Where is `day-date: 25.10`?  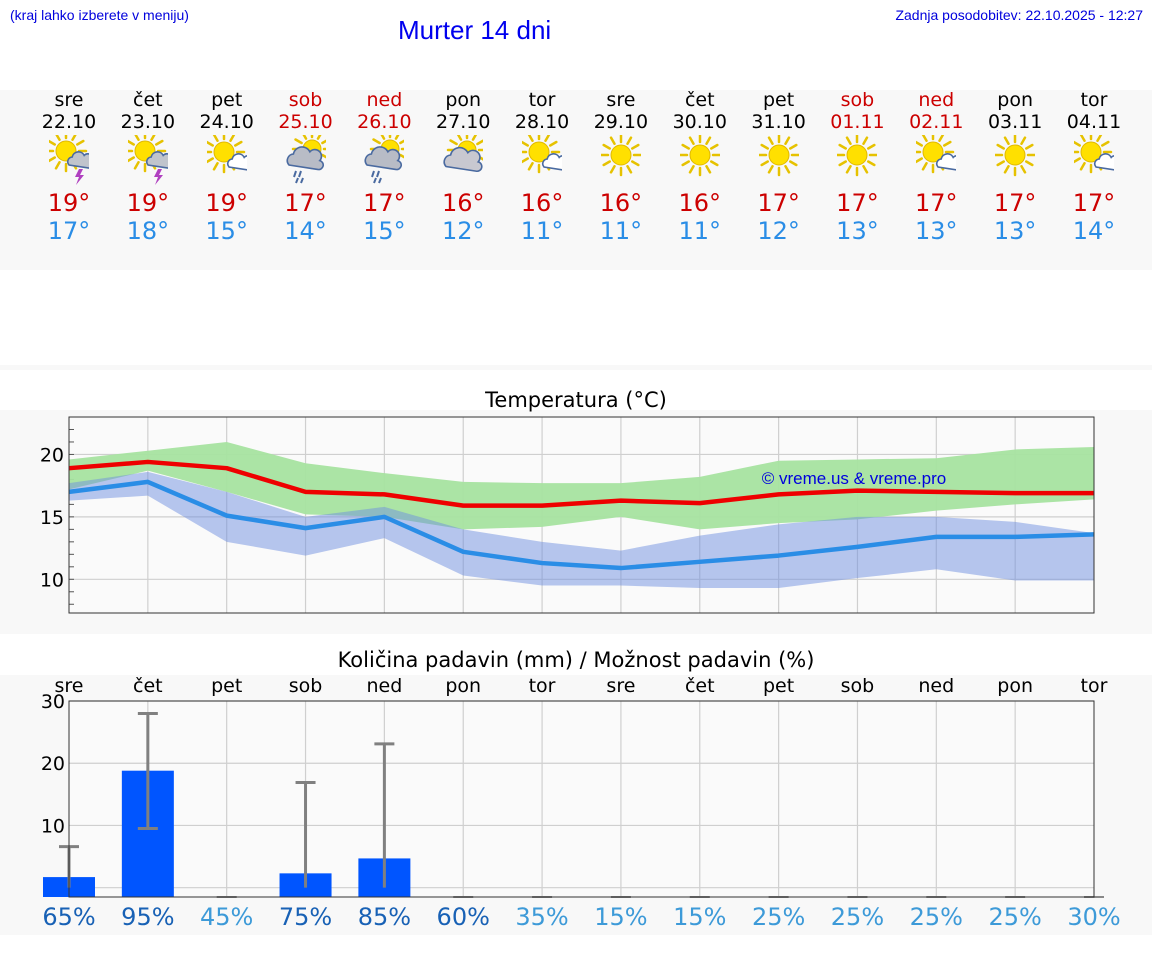 day-date: 25.10 is located at coordinates (305, 122).